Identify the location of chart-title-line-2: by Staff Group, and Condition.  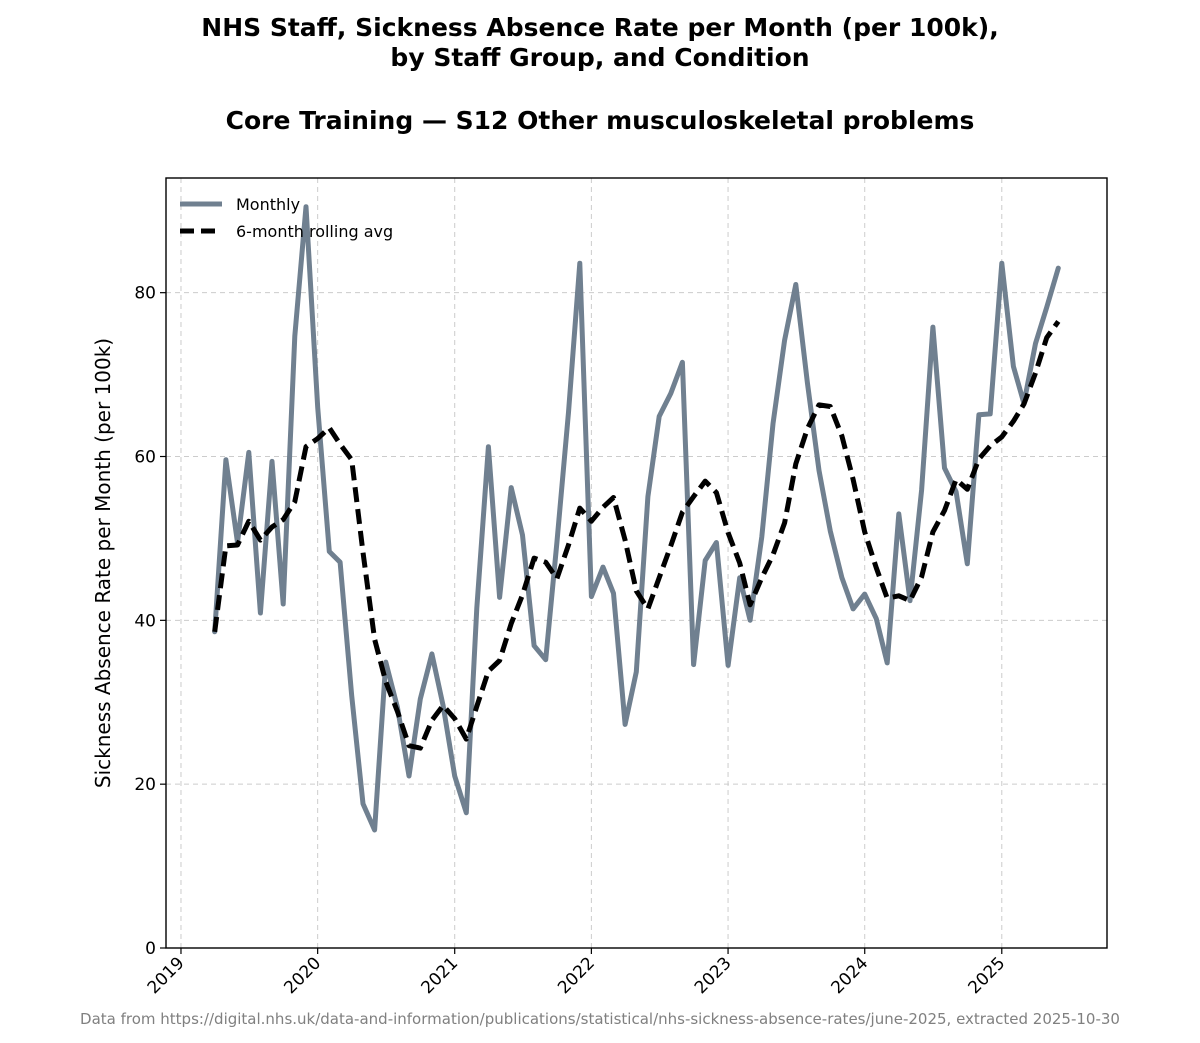
(600, 57).